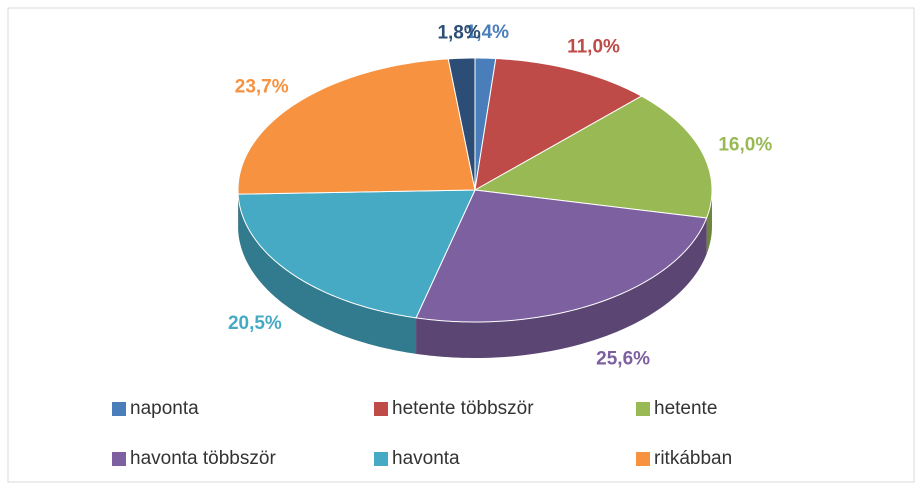  What do you see at coordinates (262, 86) in the screenshot?
I see `value-label: 23,7%` at bounding box center [262, 86].